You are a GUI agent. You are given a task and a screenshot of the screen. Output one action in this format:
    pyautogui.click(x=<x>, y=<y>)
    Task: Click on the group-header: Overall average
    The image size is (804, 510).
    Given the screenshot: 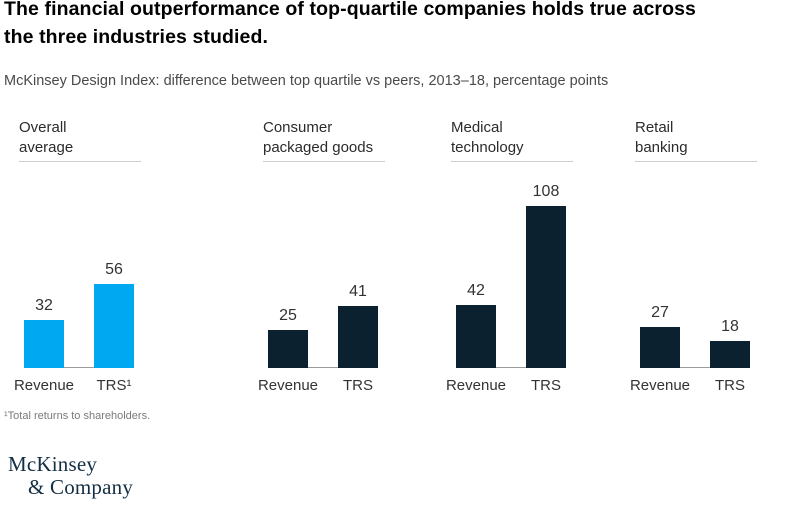 What is the action you would take?
    pyautogui.click(x=80, y=138)
    